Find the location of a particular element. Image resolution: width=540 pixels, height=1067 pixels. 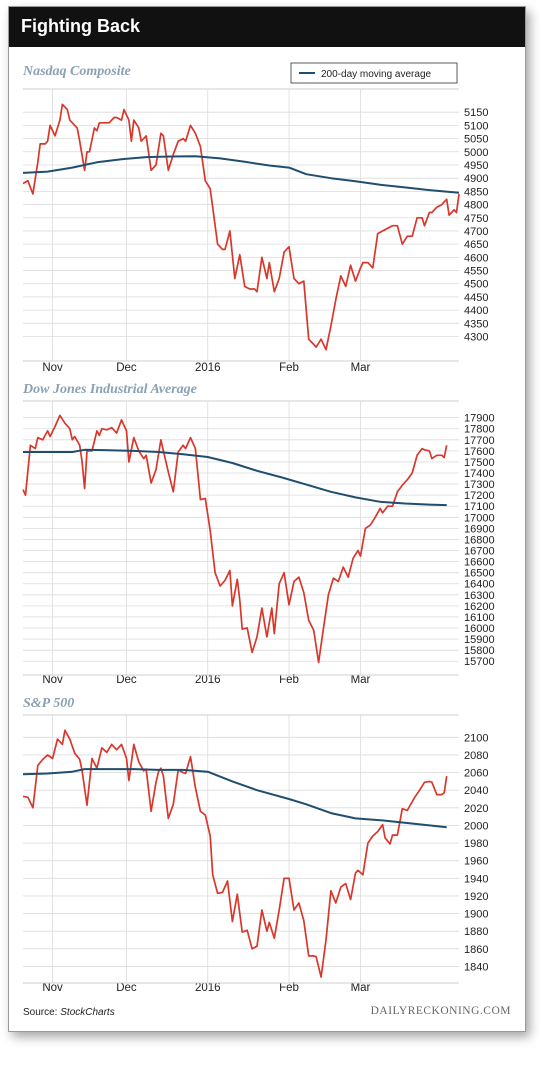

dow-y-tick-label: 17700 is located at coordinates (479, 441).